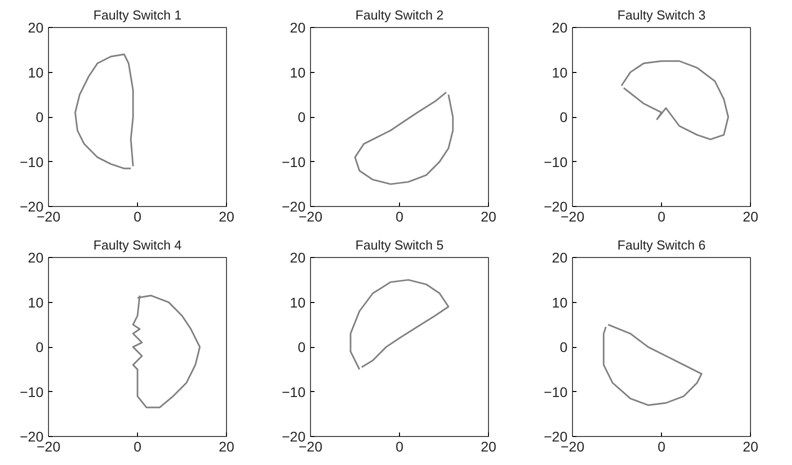 Image resolution: width=792 pixels, height=465 pixels. What do you see at coordinates (661, 245) in the screenshot?
I see `chart-title: Faulty Switch 6` at bounding box center [661, 245].